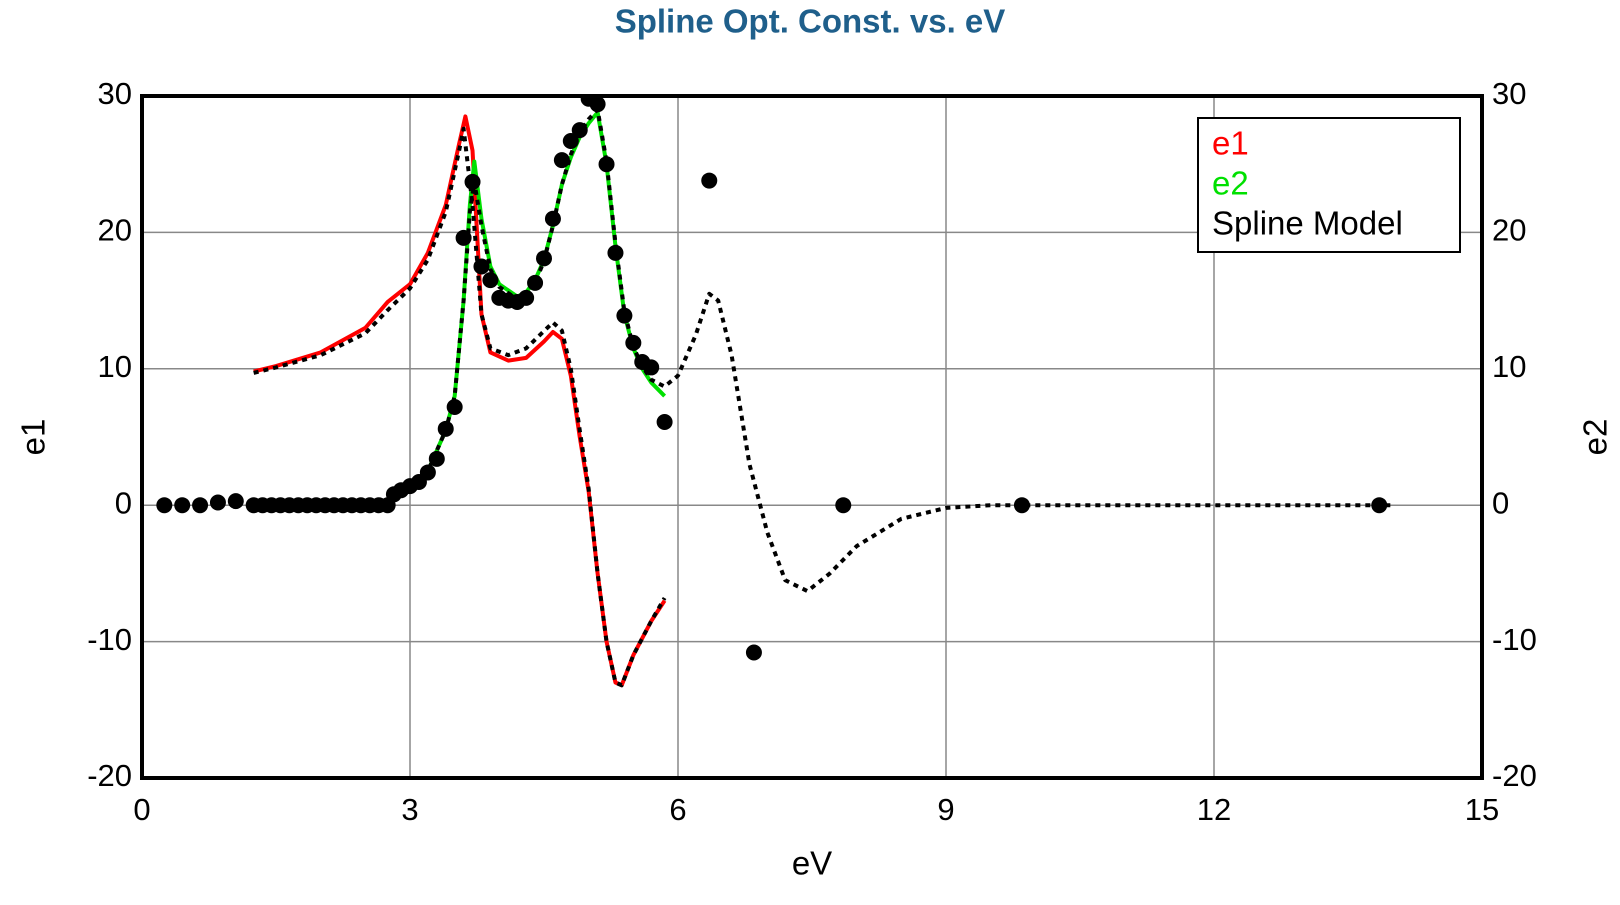 This screenshot has width=1620, height=905. What do you see at coordinates (109, 639) in the screenshot?
I see `y-tick-label: -10` at bounding box center [109, 639].